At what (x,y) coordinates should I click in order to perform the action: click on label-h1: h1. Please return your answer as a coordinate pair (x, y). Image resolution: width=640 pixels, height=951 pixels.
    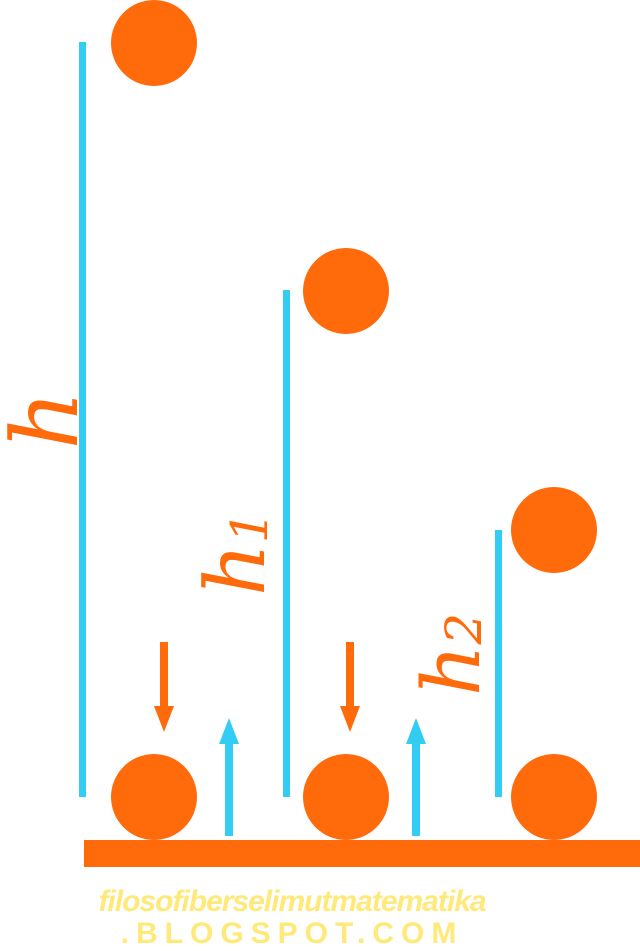
    Looking at the image, I should click on (236, 541).